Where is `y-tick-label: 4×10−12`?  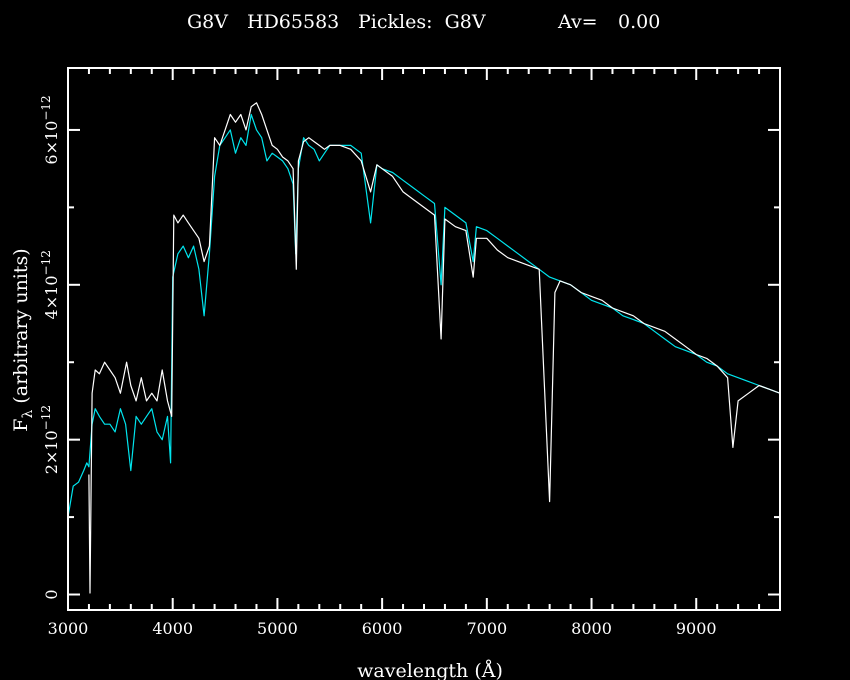 y-tick-label: 4×10−12 is located at coordinates (50, 284).